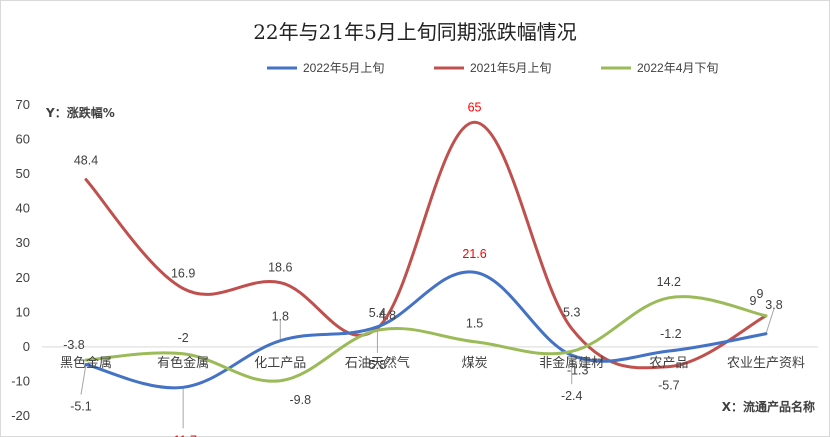 The height and width of the screenshot is (437, 830). I want to click on data-label: 18.6, so click(280, 268).